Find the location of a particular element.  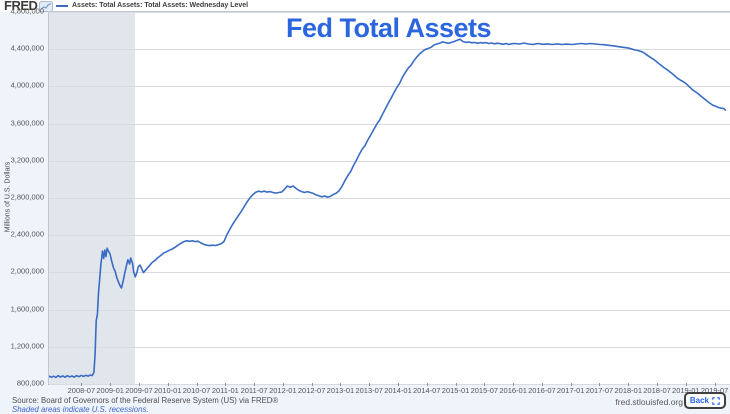

y-tick-label: 2,800,000 is located at coordinates (27, 197).